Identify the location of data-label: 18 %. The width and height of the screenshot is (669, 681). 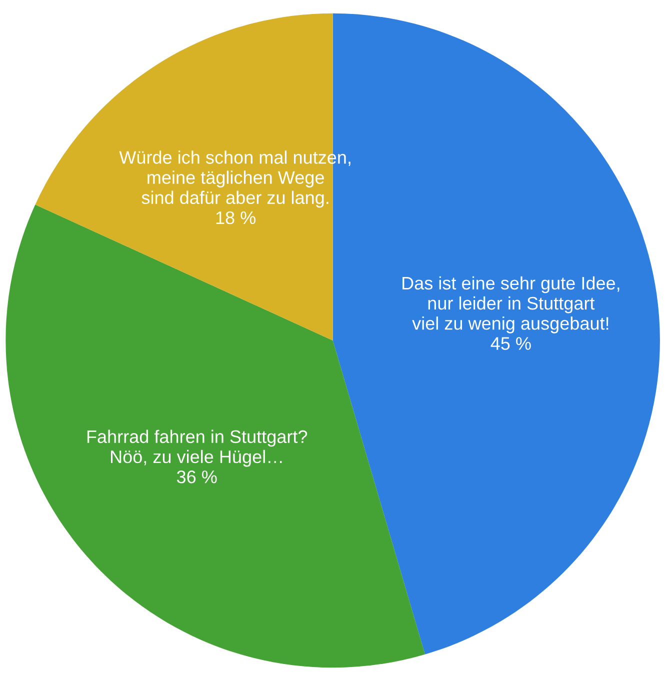
(236, 217).